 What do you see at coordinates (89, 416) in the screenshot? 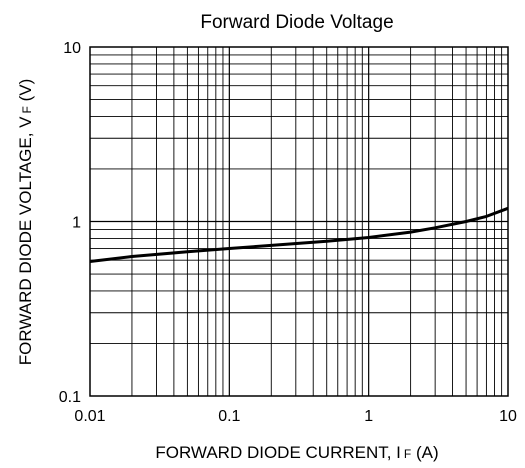
I see `x-tick-label: 0.01` at bounding box center [89, 416].